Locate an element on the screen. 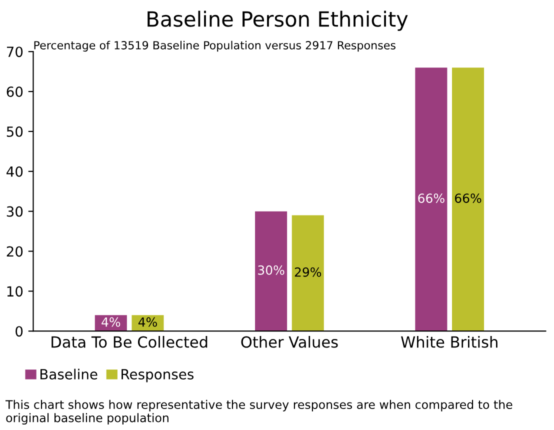 This screenshot has height=430, width=554. legend-label: Baseline is located at coordinates (69, 374).